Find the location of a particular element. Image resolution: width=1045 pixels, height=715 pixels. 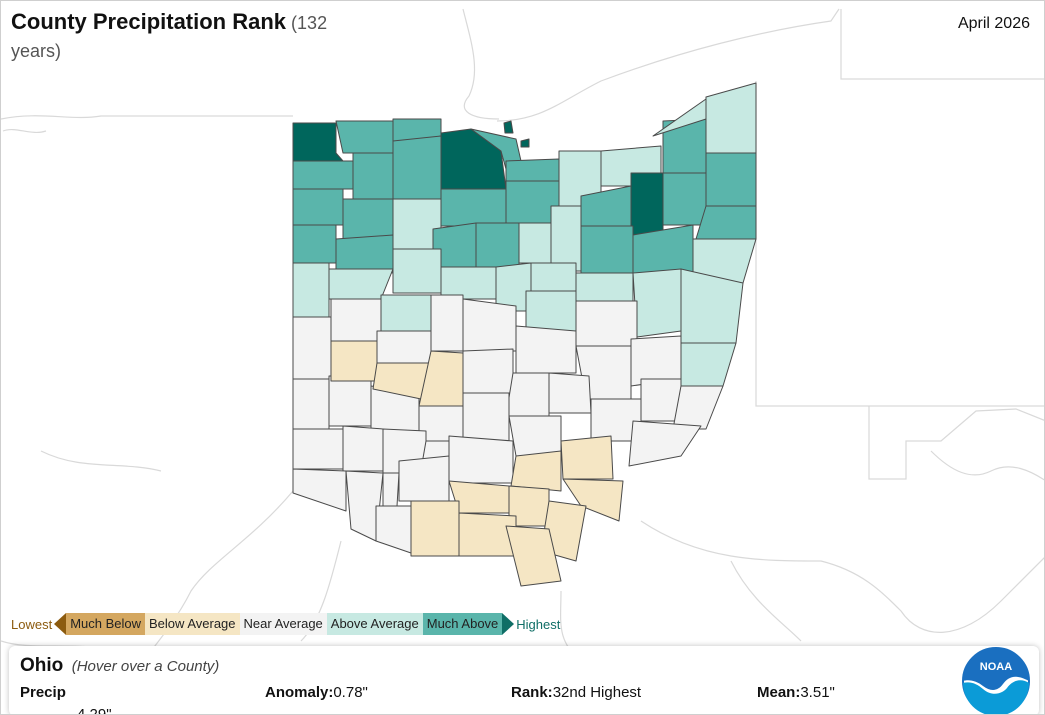

anomaly-field: Anomaly:0.78" is located at coordinates (316, 692).